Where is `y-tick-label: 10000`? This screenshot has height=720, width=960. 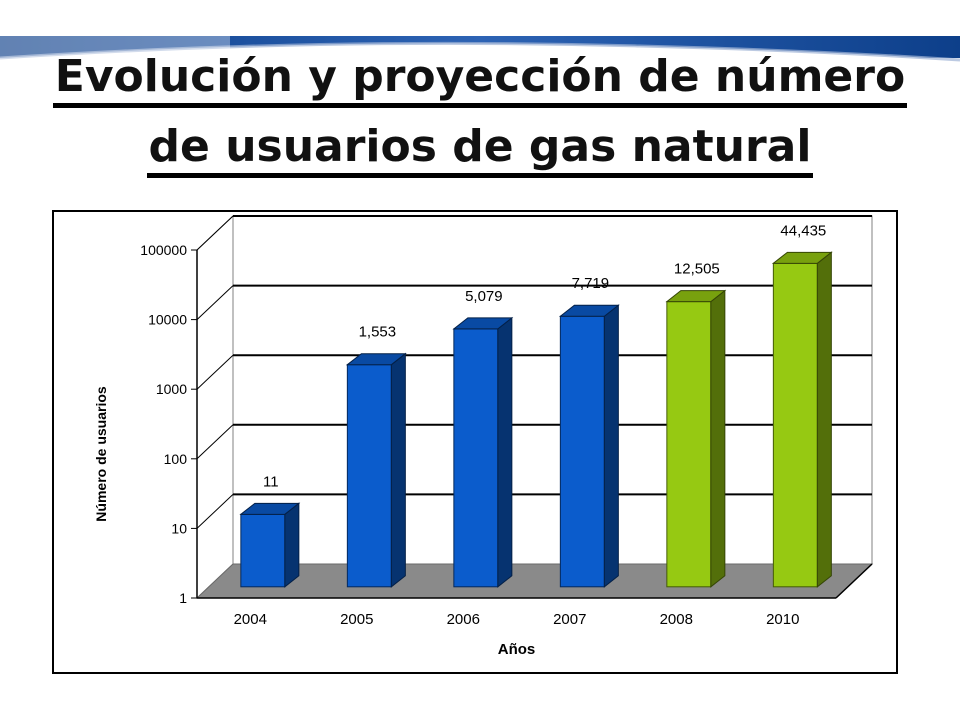 y-tick-label: 10000 is located at coordinates (167, 320).